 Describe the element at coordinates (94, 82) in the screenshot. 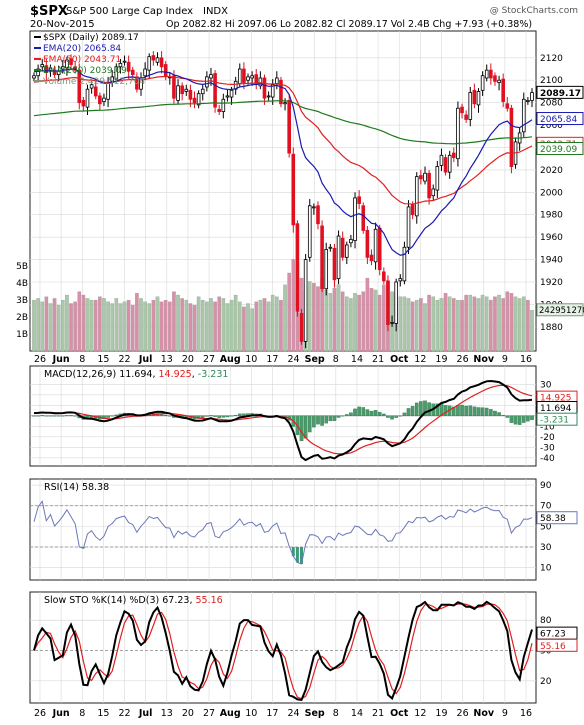

I see `legend-entry: Volume 2,429,512,704` at that location.